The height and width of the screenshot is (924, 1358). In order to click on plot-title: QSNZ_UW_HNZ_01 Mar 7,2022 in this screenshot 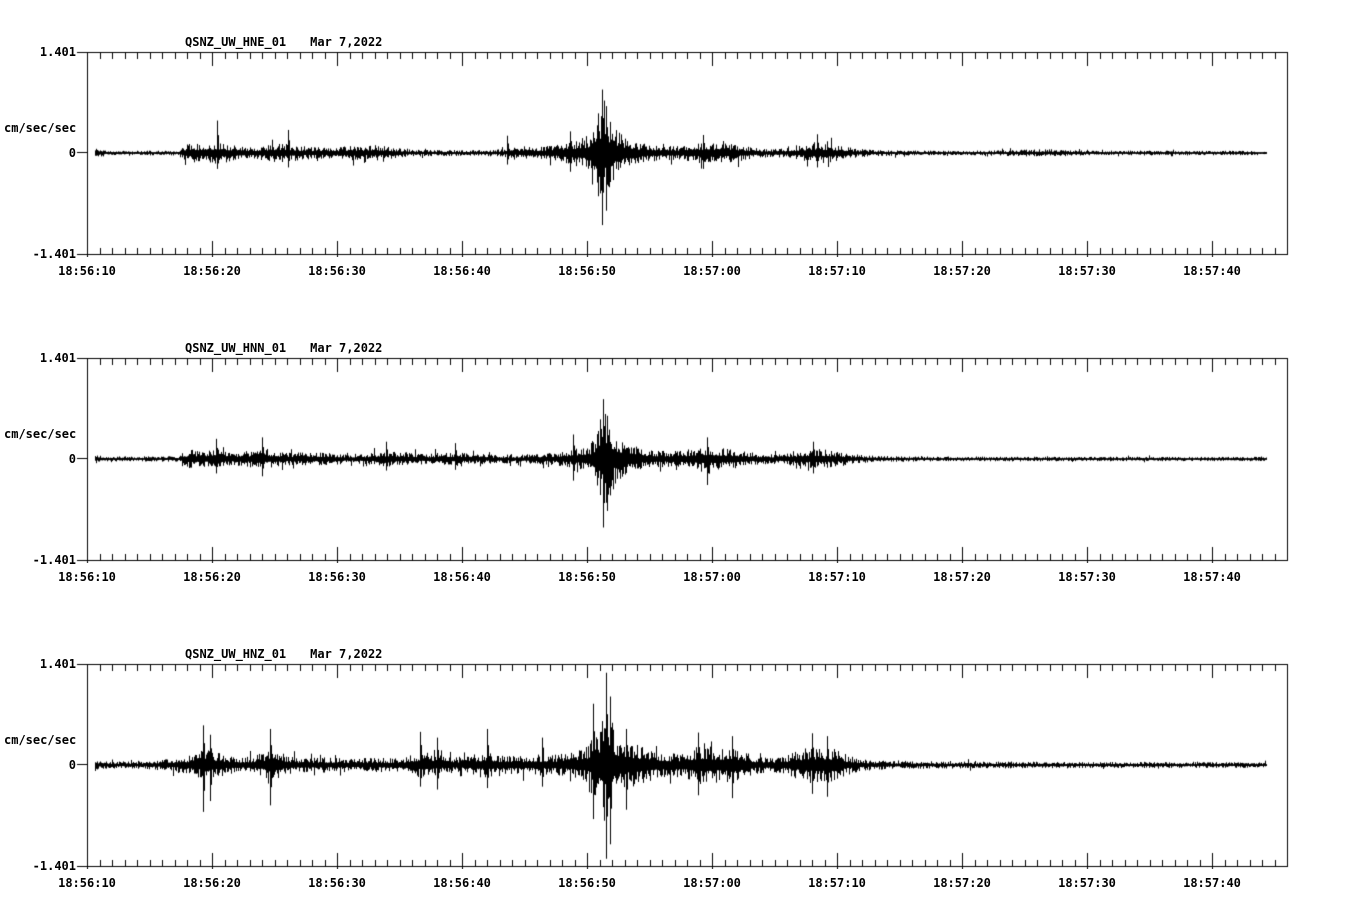, I will do `click(283, 654)`.